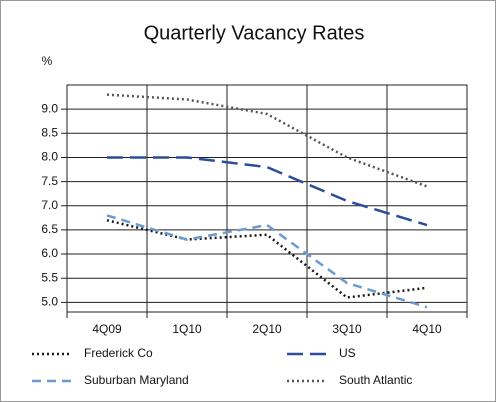 The height and width of the screenshot is (402, 496). Describe the element at coordinates (136, 380) in the screenshot. I see `legend-label: Suburban Maryland` at that location.